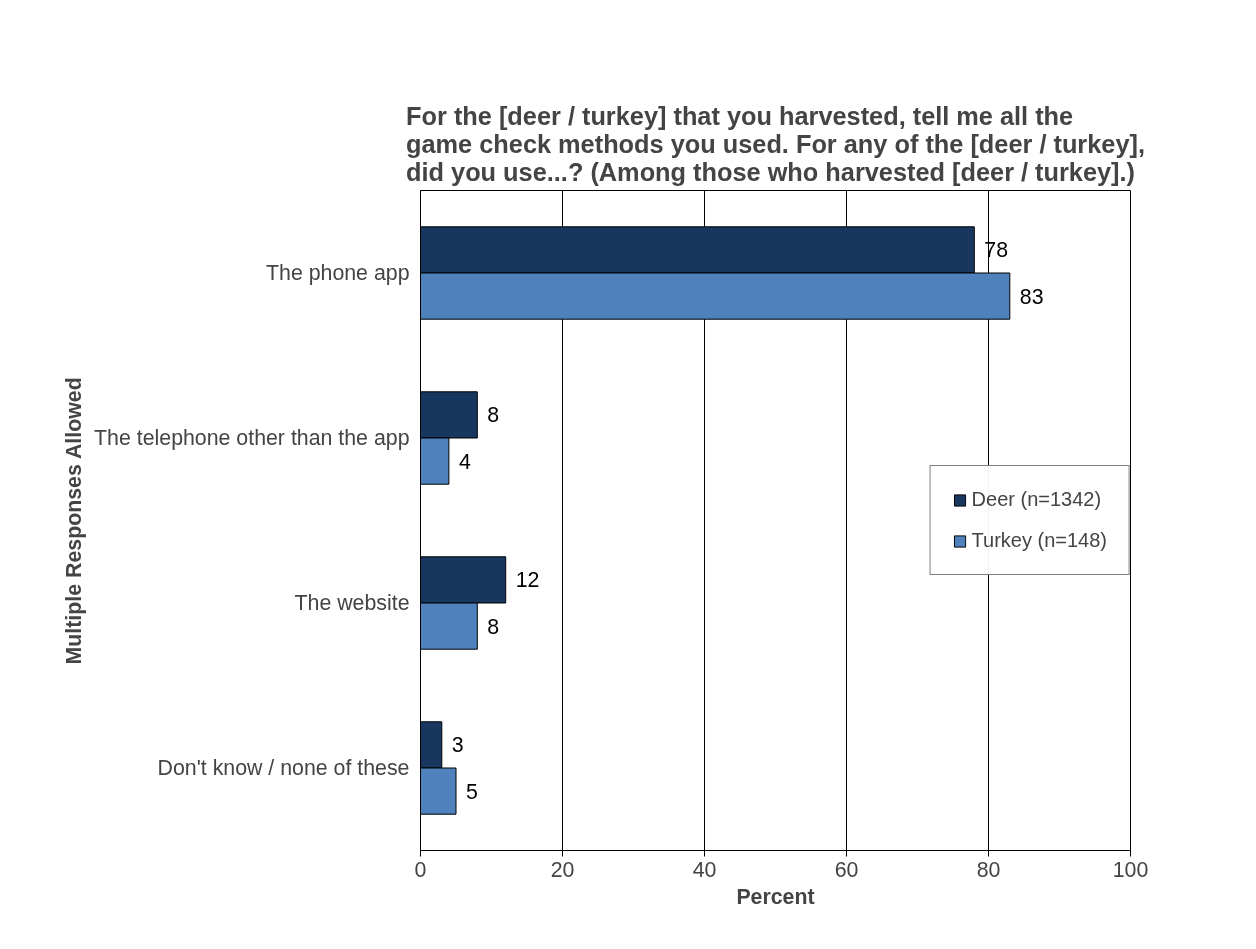 The width and height of the screenshot is (1256, 949). Describe the element at coordinates (527, 580) in the screenshot. I see `data-label: 12` at that location.